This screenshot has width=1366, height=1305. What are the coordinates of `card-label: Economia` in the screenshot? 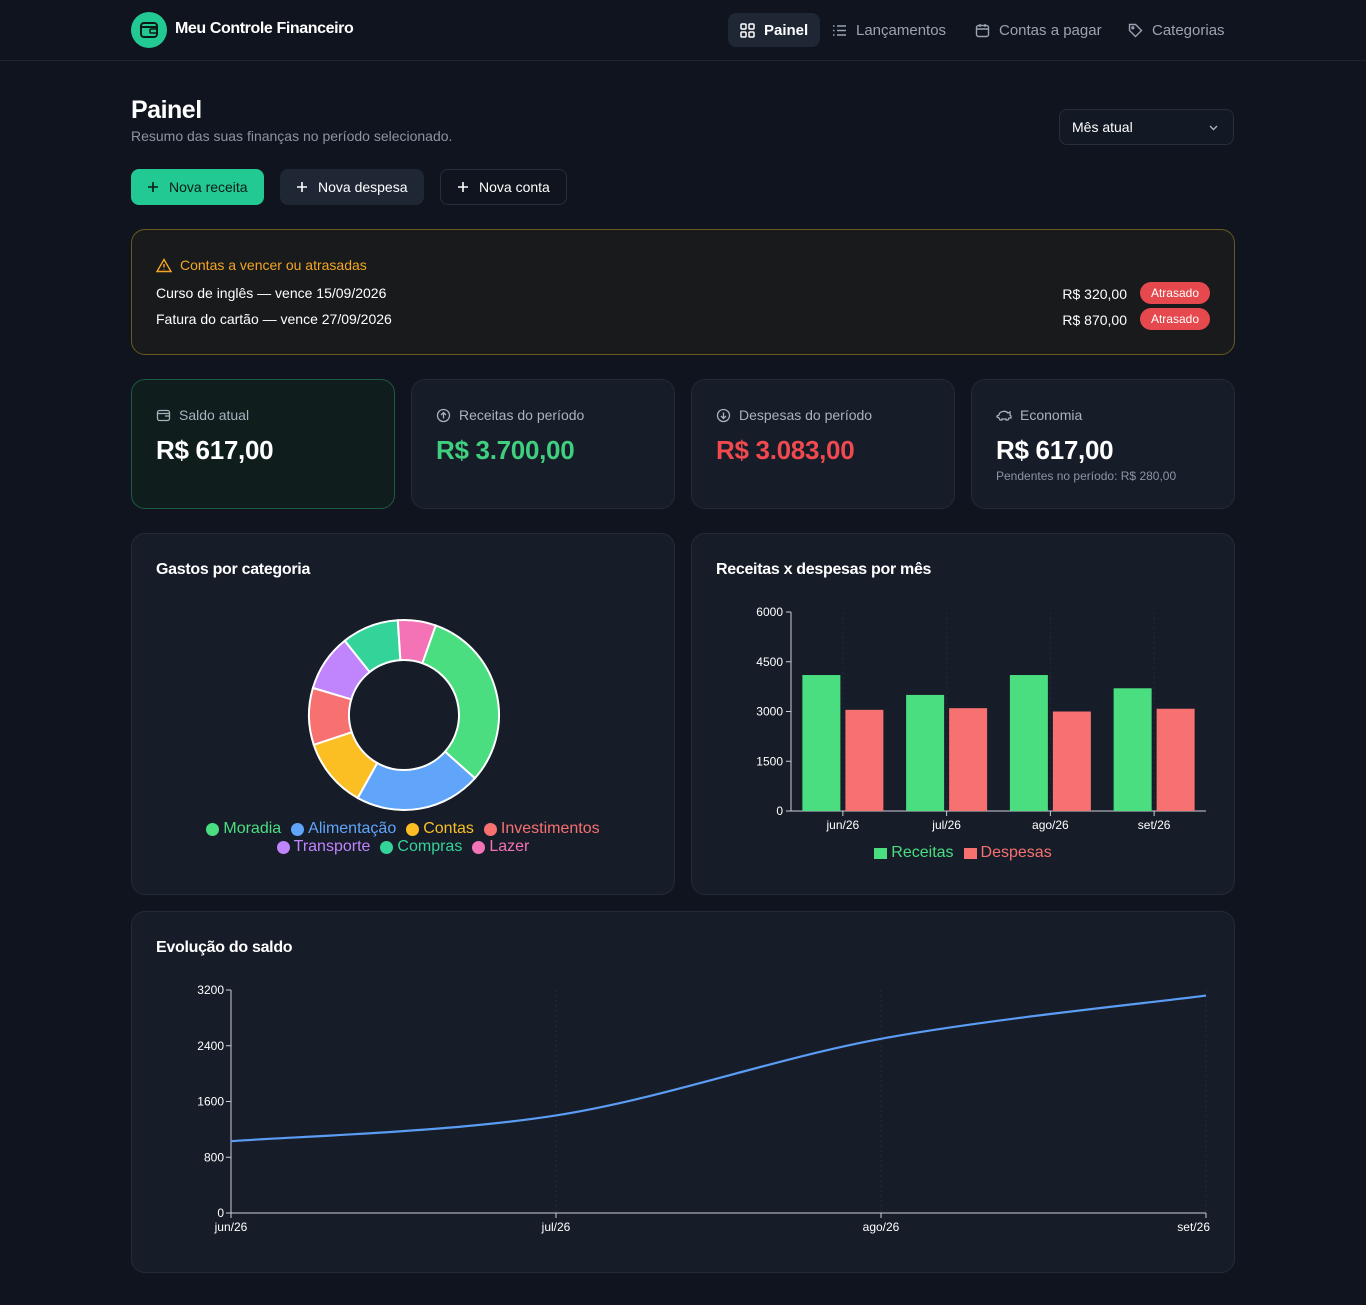 It's located at (1051, 415).